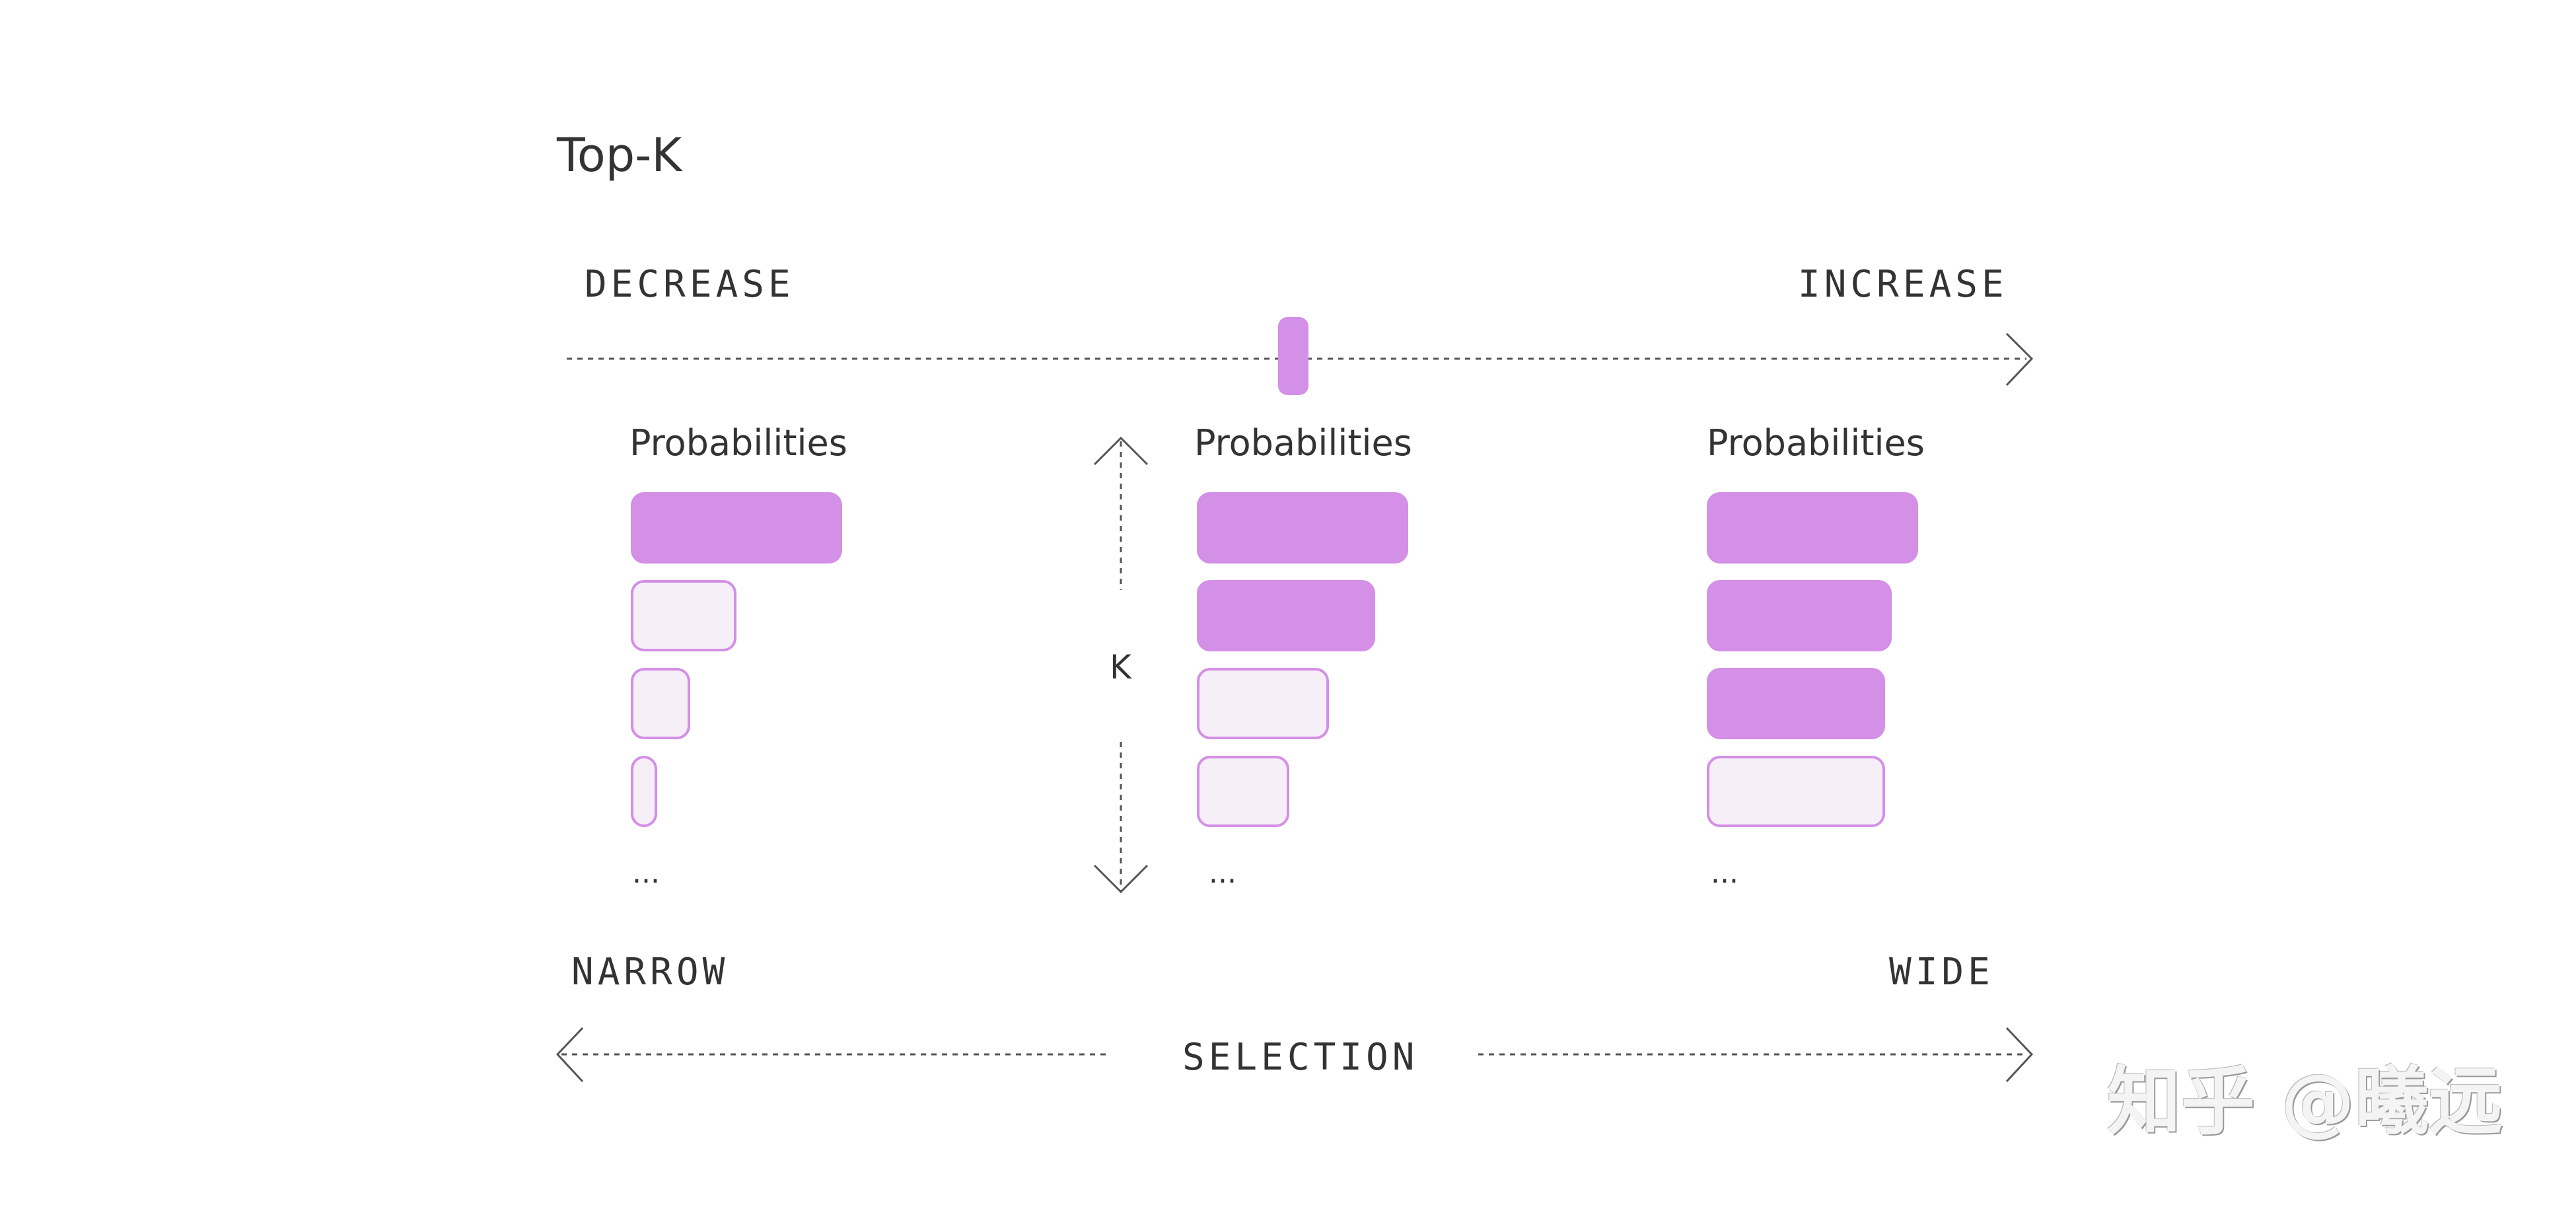 The height and width of the screenshot is (1205, 2576). Describe the element at coordinates (1121, 879) in the screenshot. I see `k-down-arrow-icon` at that location.